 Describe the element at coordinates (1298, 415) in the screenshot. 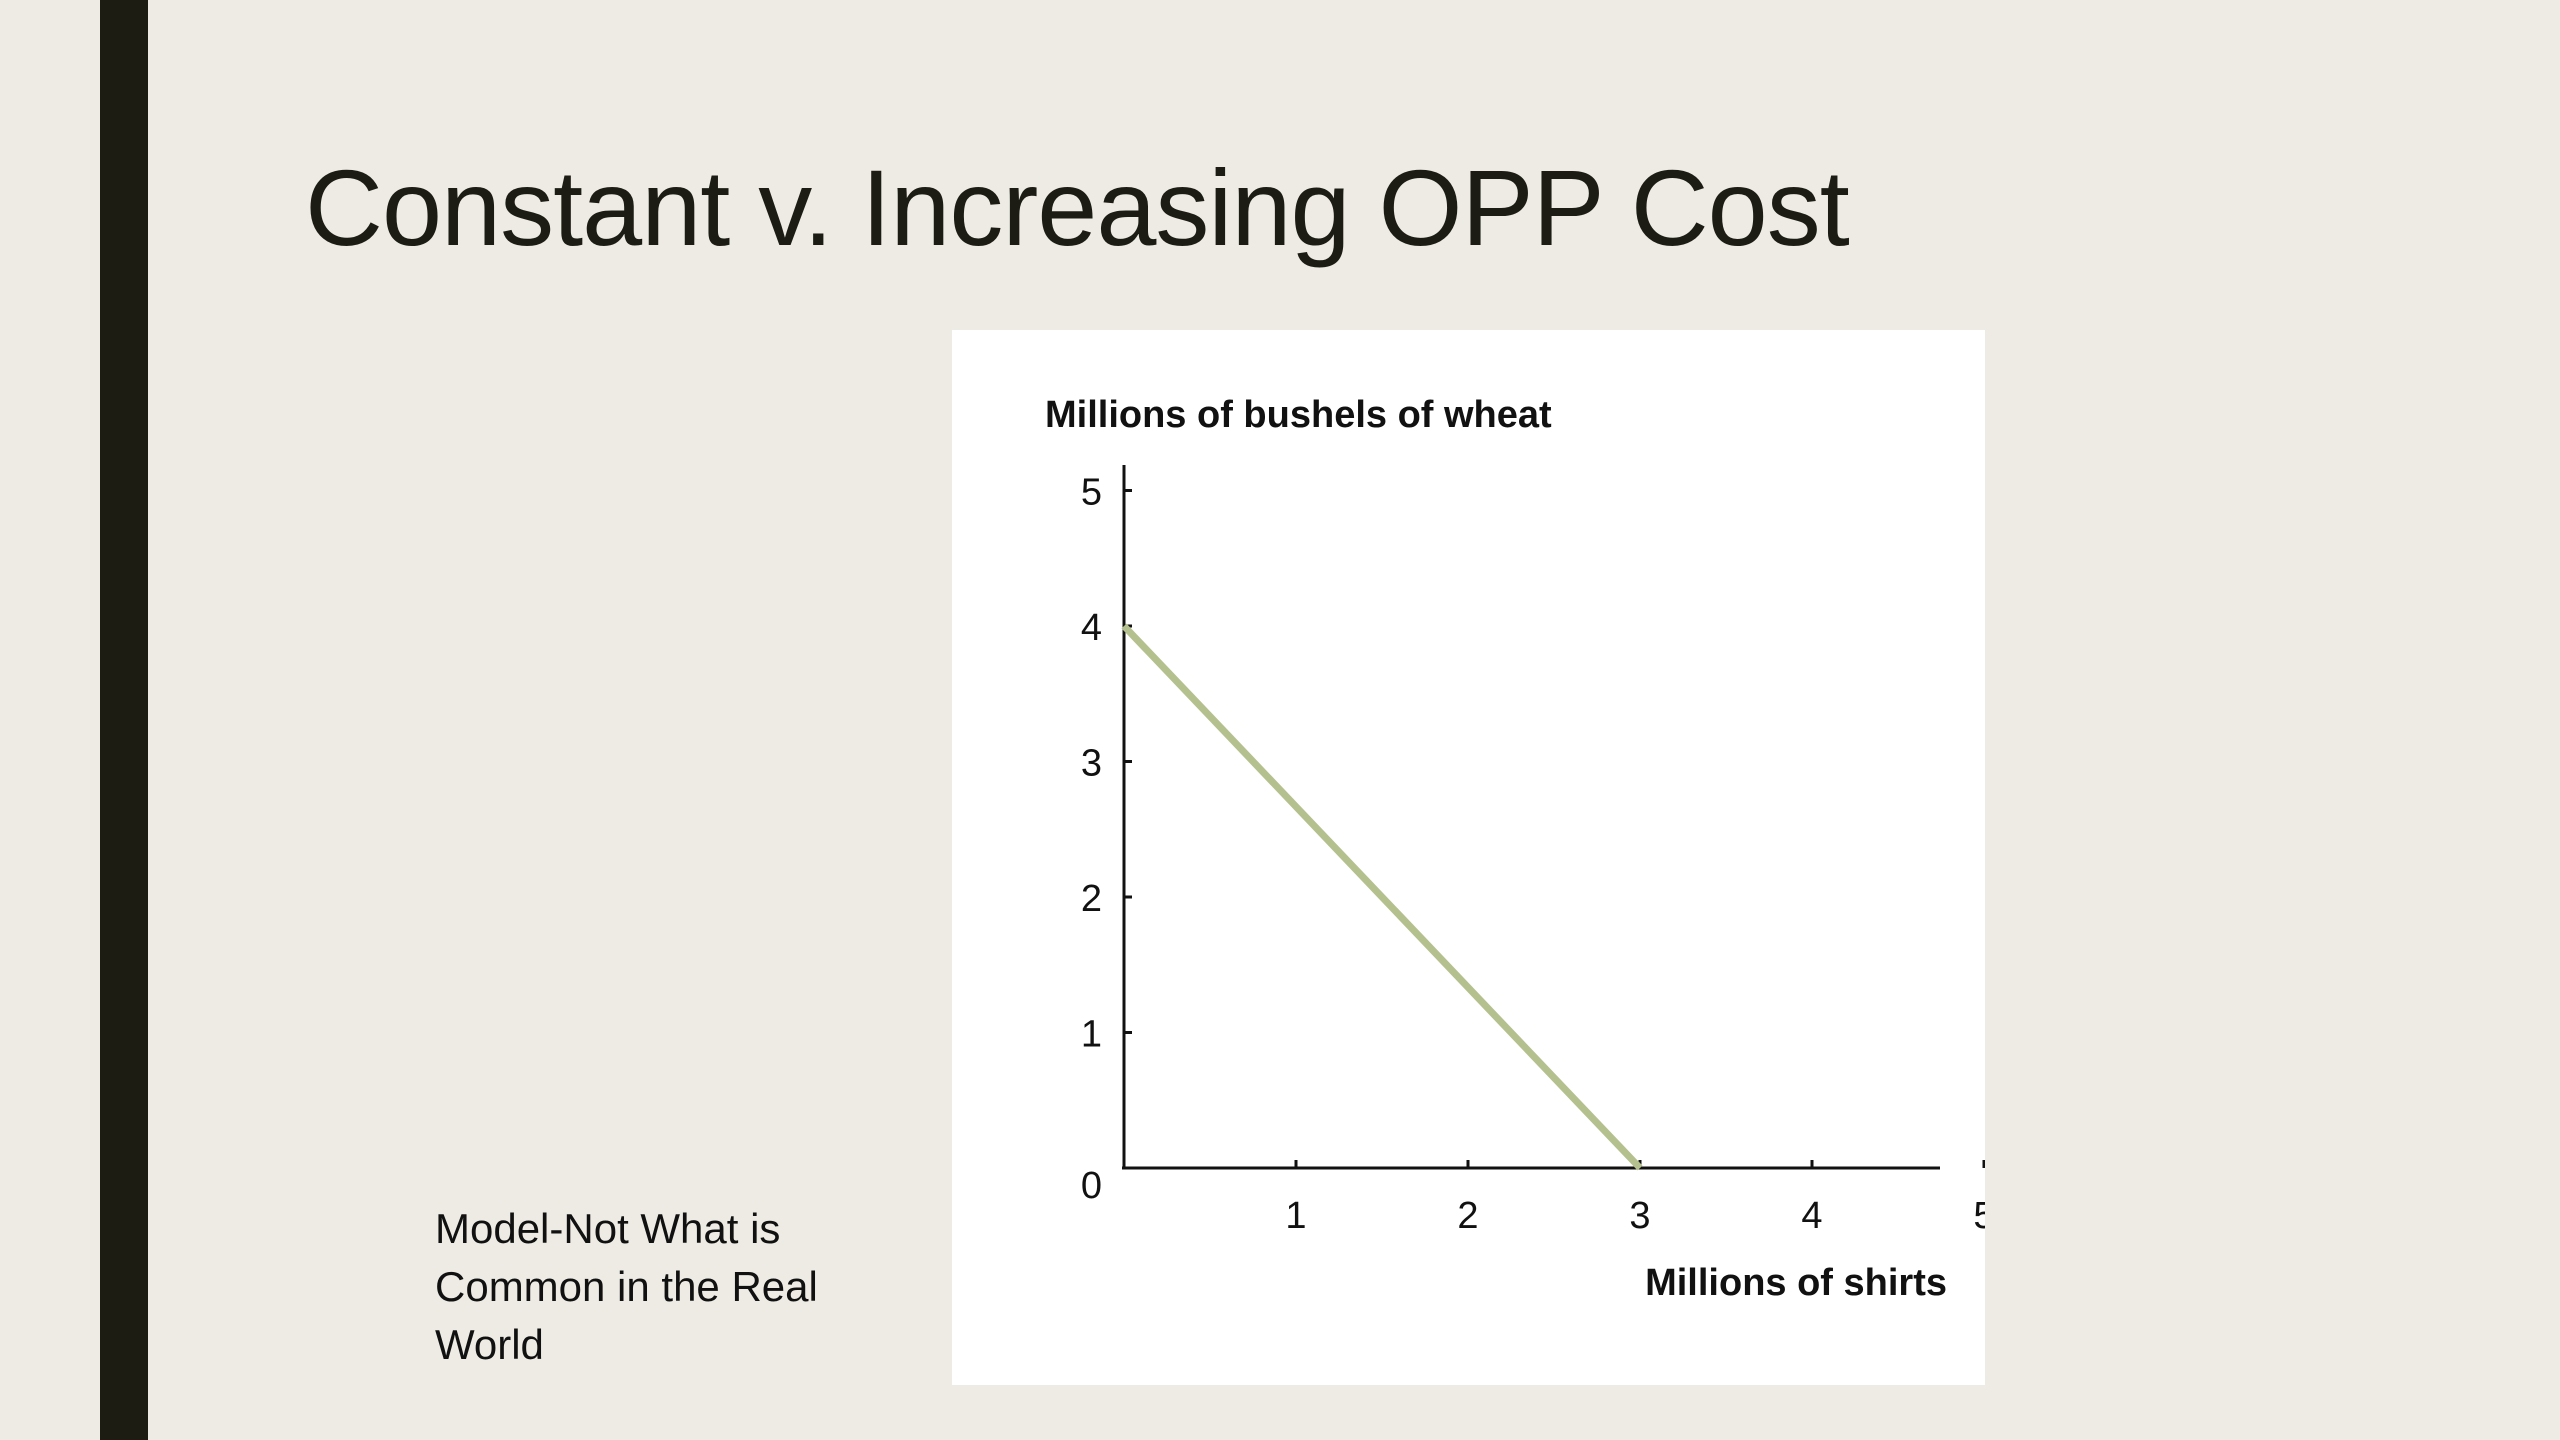

I see `y-axis-label: Millions of bushels of wheat` at that location.